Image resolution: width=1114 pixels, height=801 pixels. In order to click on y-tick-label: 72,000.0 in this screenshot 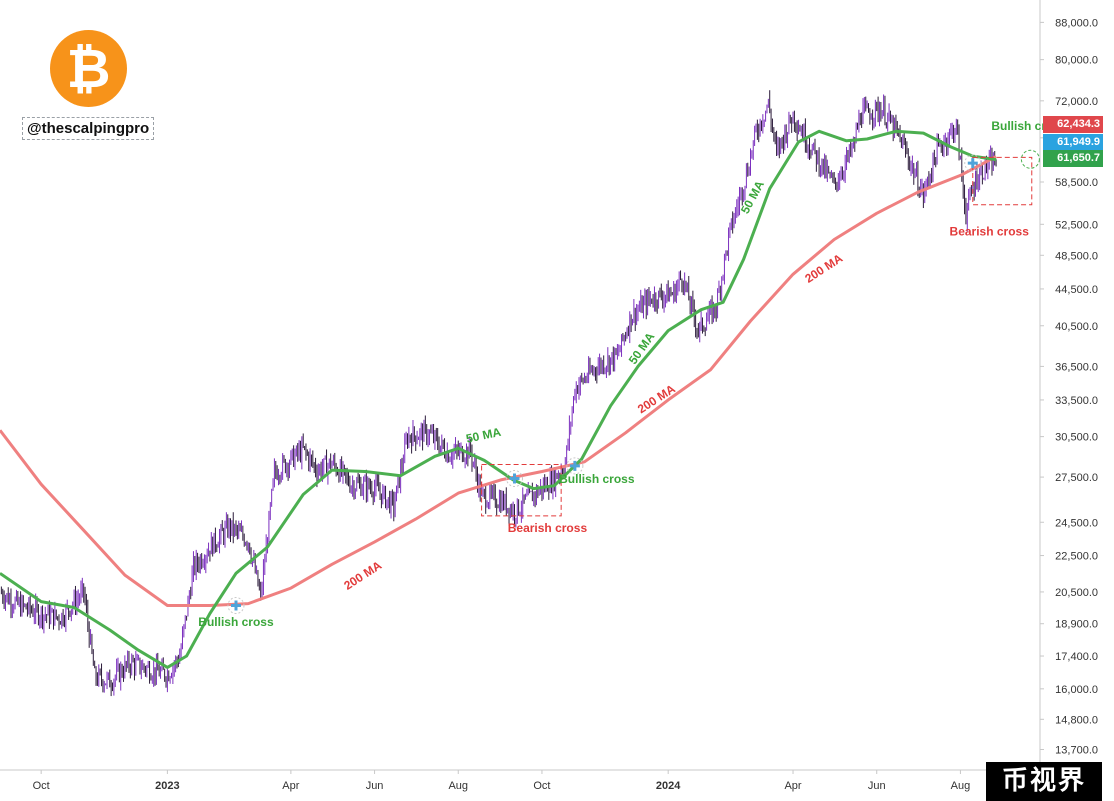, I will do `click(1076, 102)`.